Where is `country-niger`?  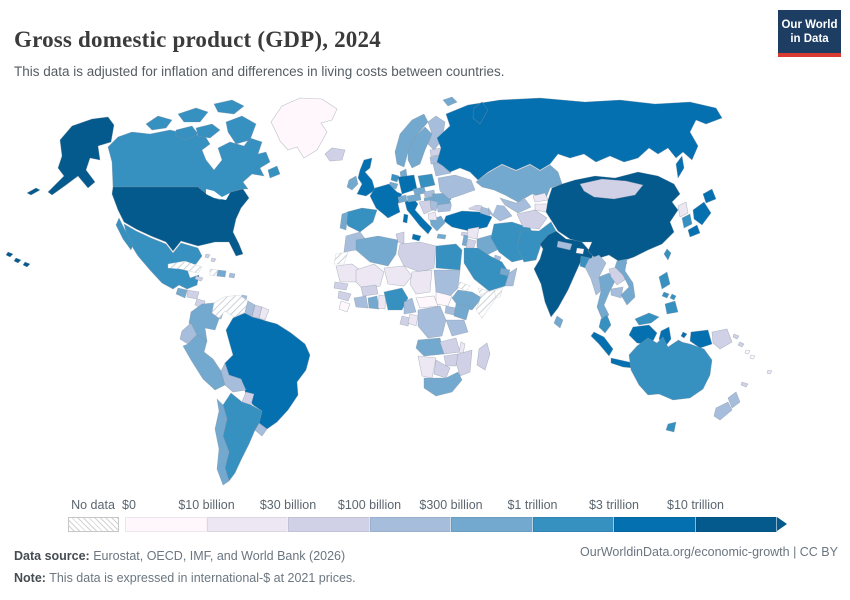
country-niger is located at coordinates (398, 276).